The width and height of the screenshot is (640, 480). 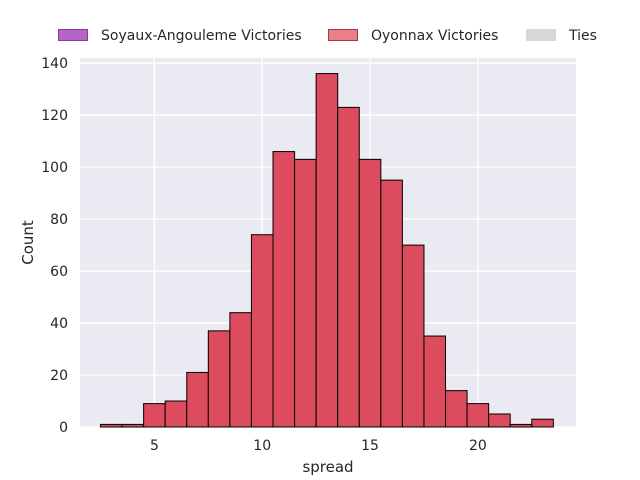 I want to click on y-tick-label: 60, so click(x=59, y=272).